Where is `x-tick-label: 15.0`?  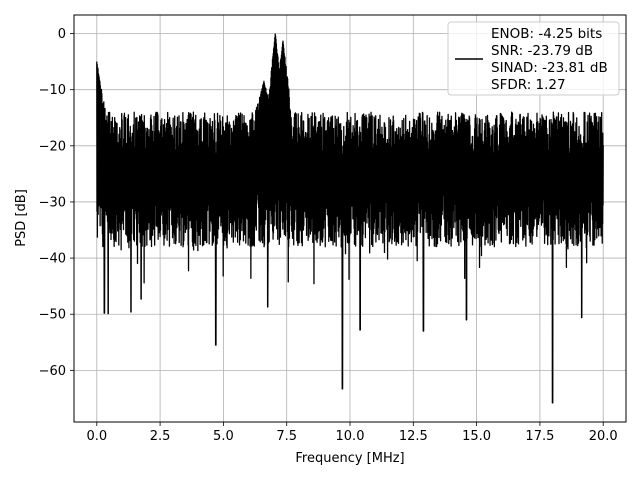 x-tick-label: 15.0 is located at coordinates (476, 436).